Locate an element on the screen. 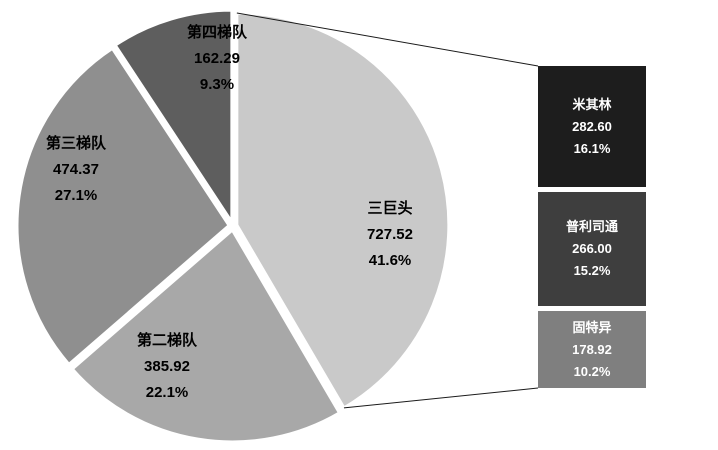  slice-value: 474.37 is located at coordinates (76, 169).